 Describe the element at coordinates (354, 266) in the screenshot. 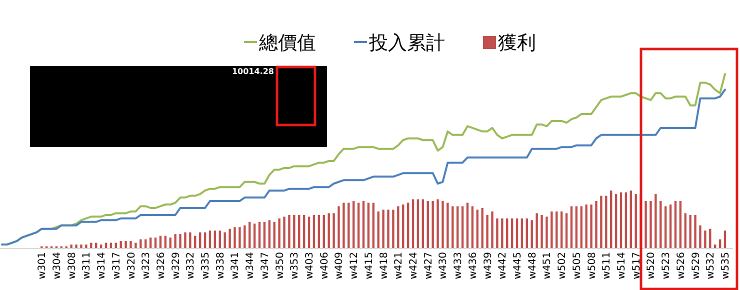

I see `x-tick-label: w412` at that location.